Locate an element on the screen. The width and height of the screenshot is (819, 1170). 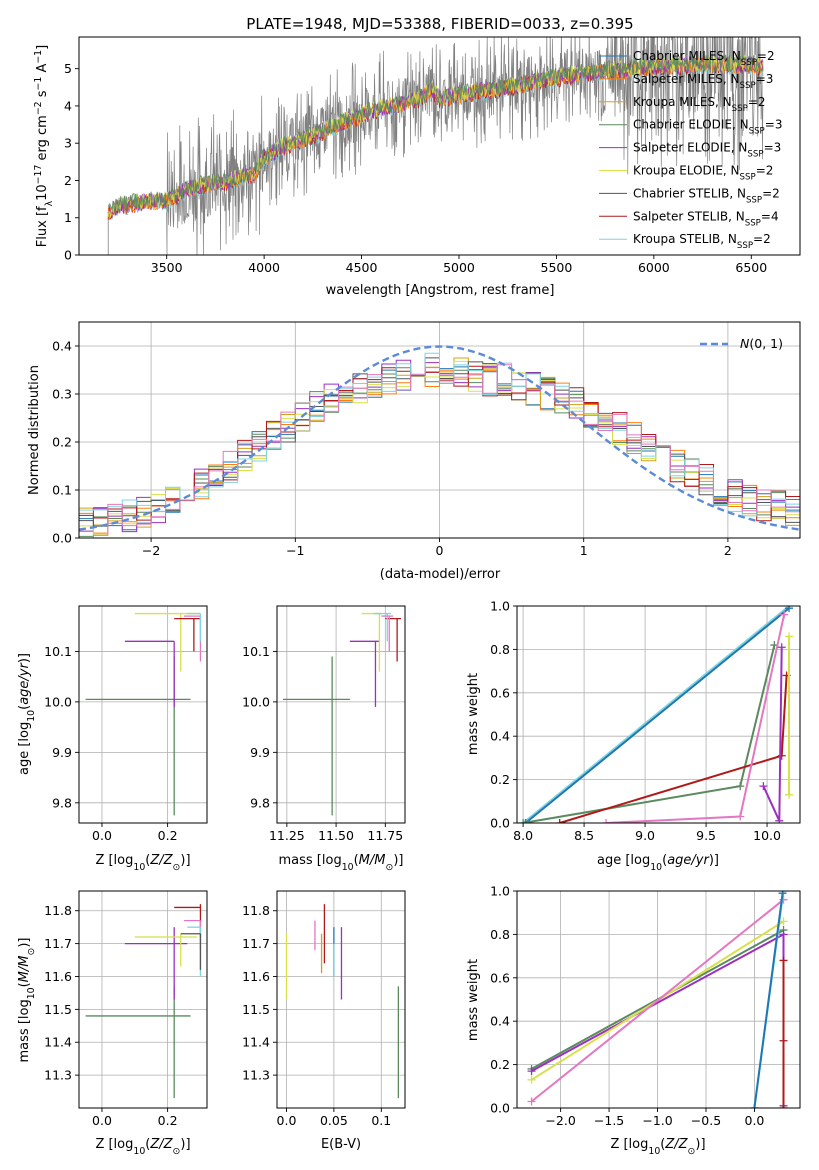
mass-vs-Z-frame is located at coordinates (143, 999).